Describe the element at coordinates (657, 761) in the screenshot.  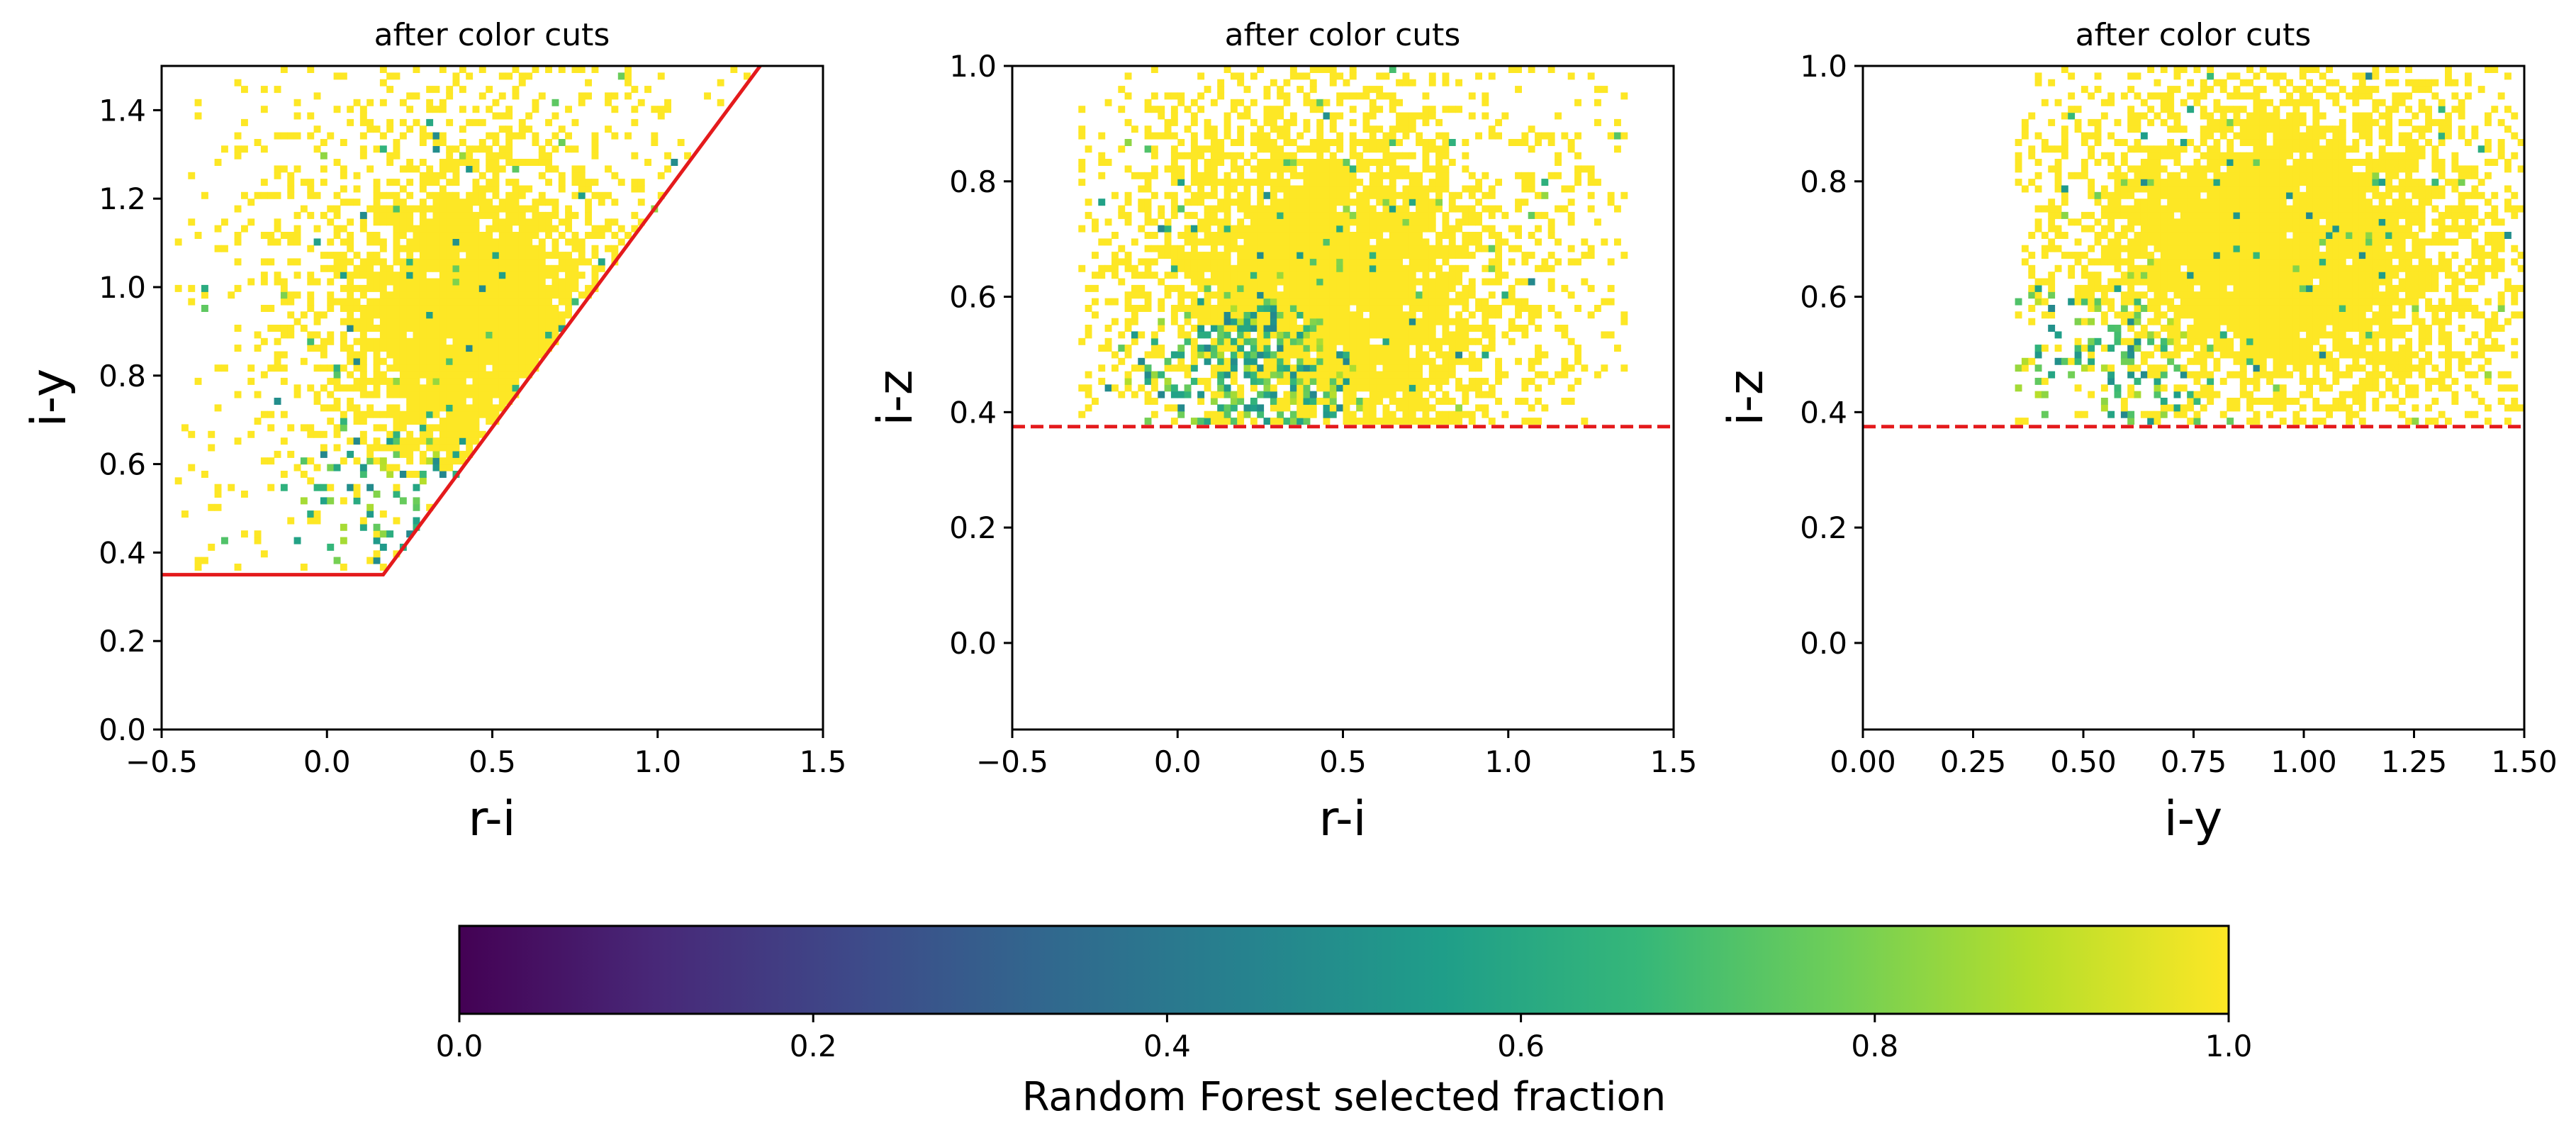
I see `x-tick-label: 1.0` at that location.